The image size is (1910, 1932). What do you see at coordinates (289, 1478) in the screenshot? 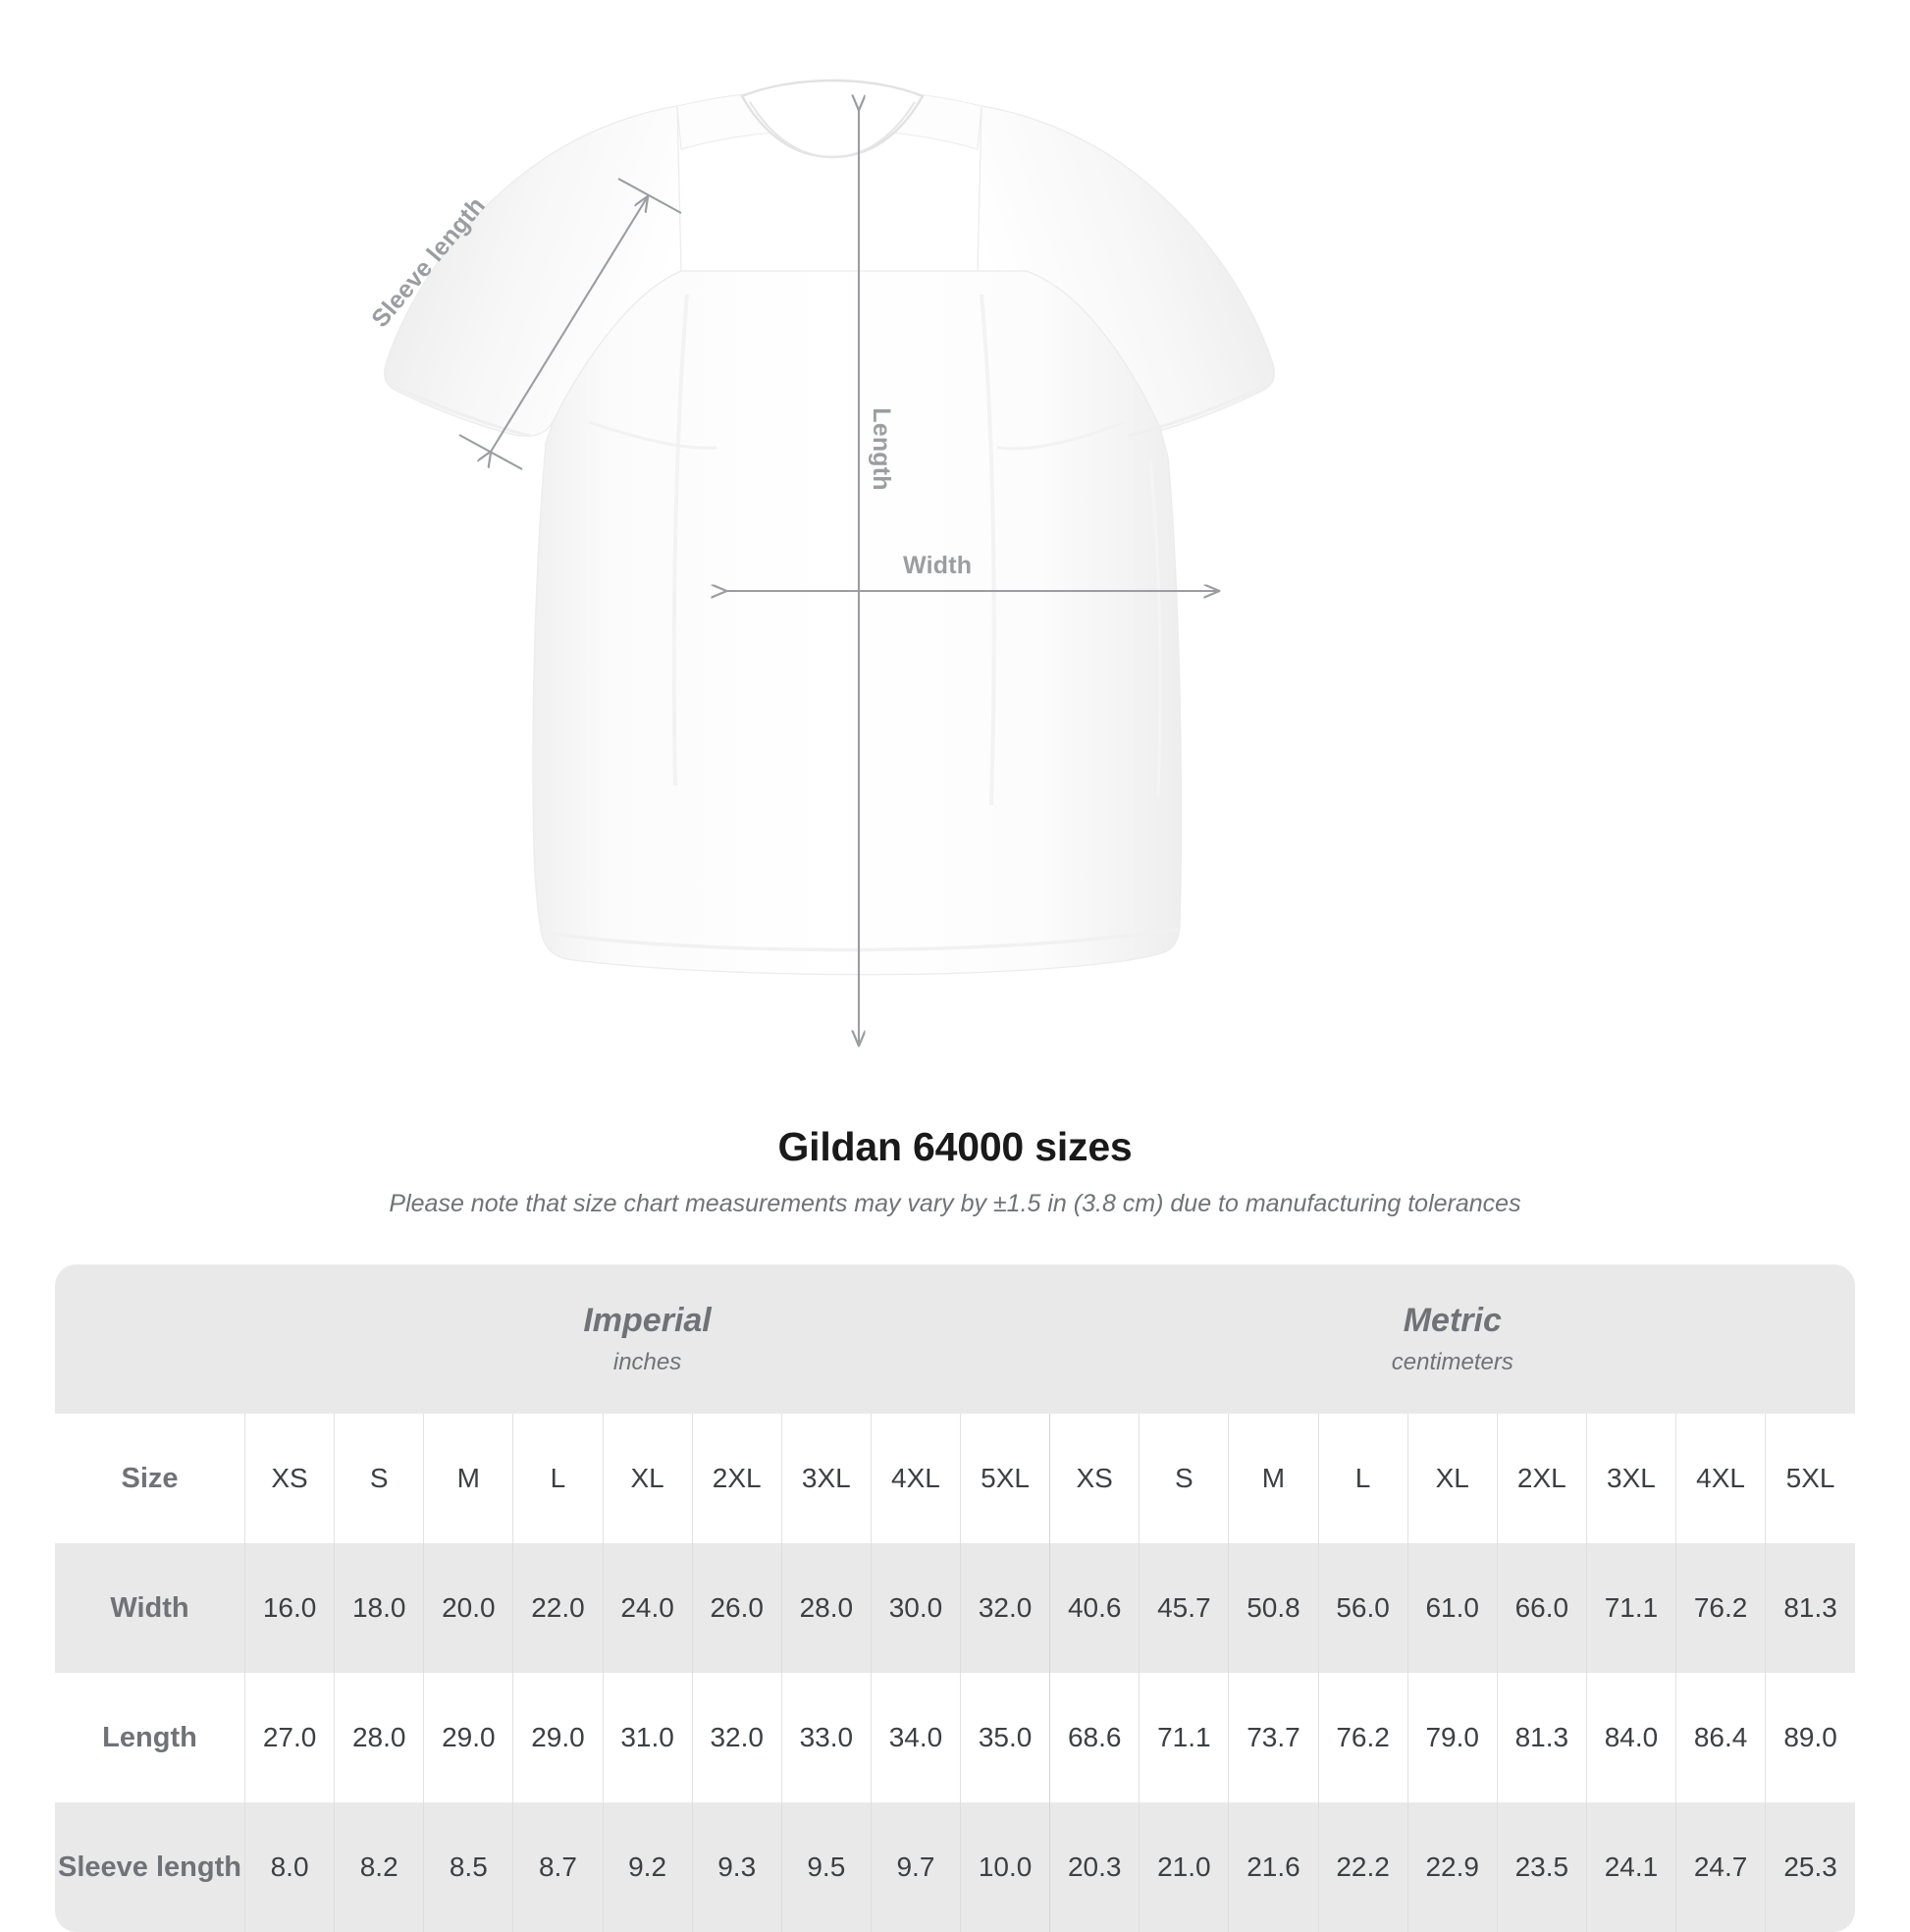
I see `size-col-imperial-xs: XS` at bounding box center [289, 1478].